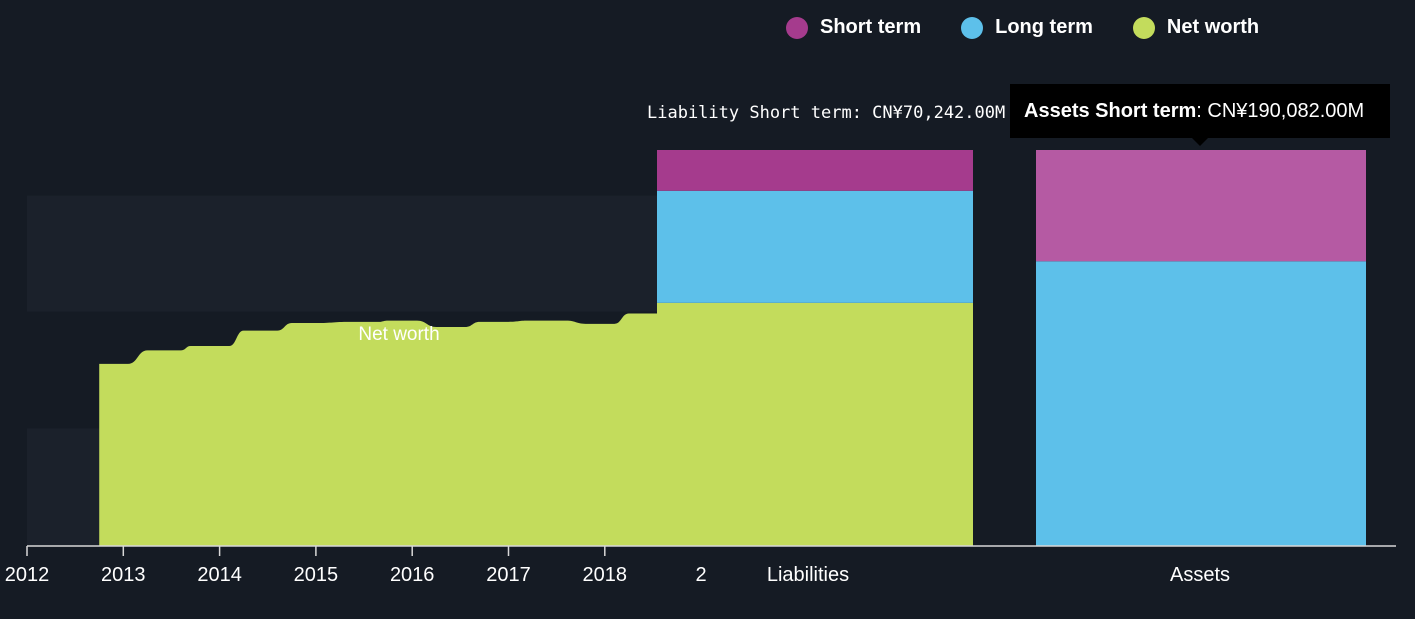 This screenshot has height=619, width=1415. Describe the element at coordinates (219, 575) in the screenshot. I see `x-tick-label: 2014` at that location.